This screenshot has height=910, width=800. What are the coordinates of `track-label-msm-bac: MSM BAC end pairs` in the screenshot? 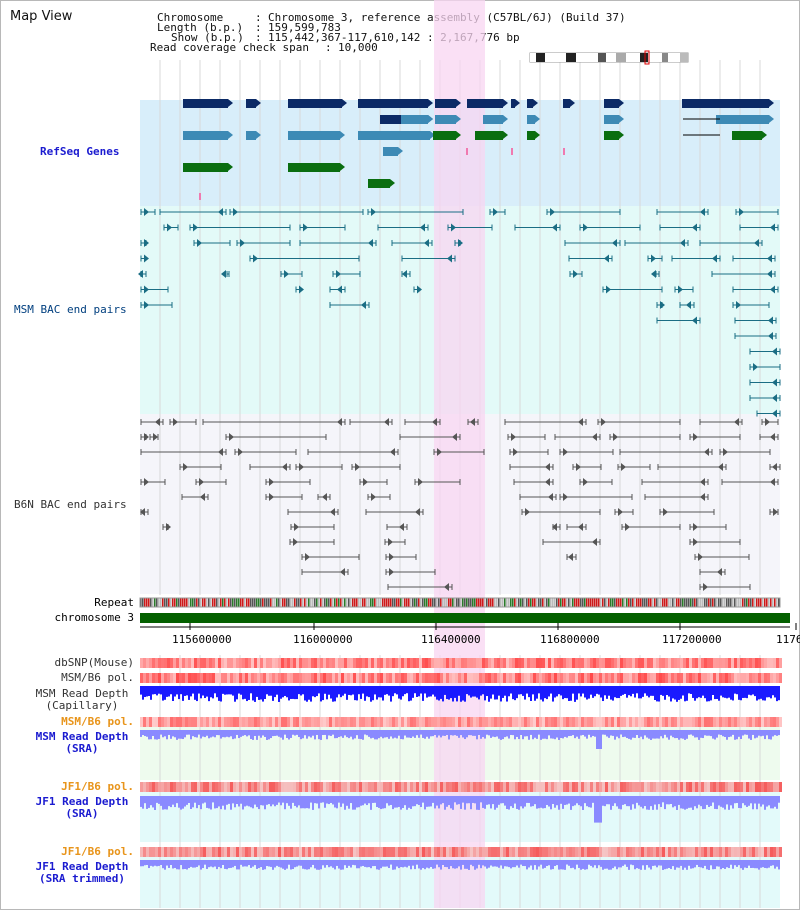 It's located at (70, 309).